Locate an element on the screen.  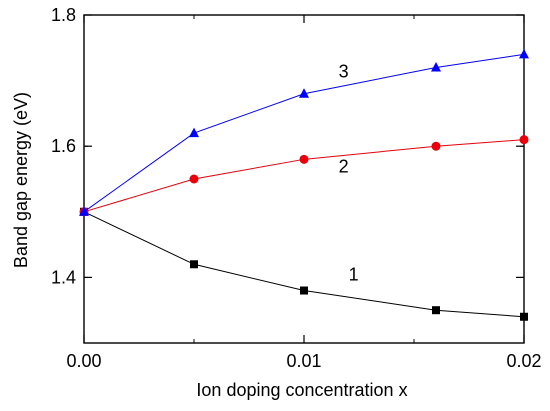
y-tick-label: 1.8 is located at coordinates (63, 15).